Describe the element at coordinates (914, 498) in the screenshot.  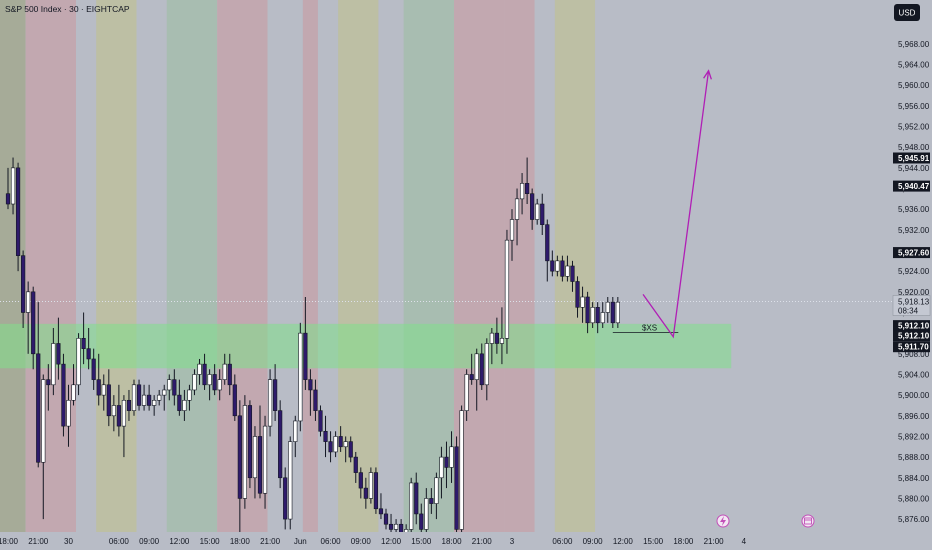
I see `price-tick-label: 5,880.00` at that location.